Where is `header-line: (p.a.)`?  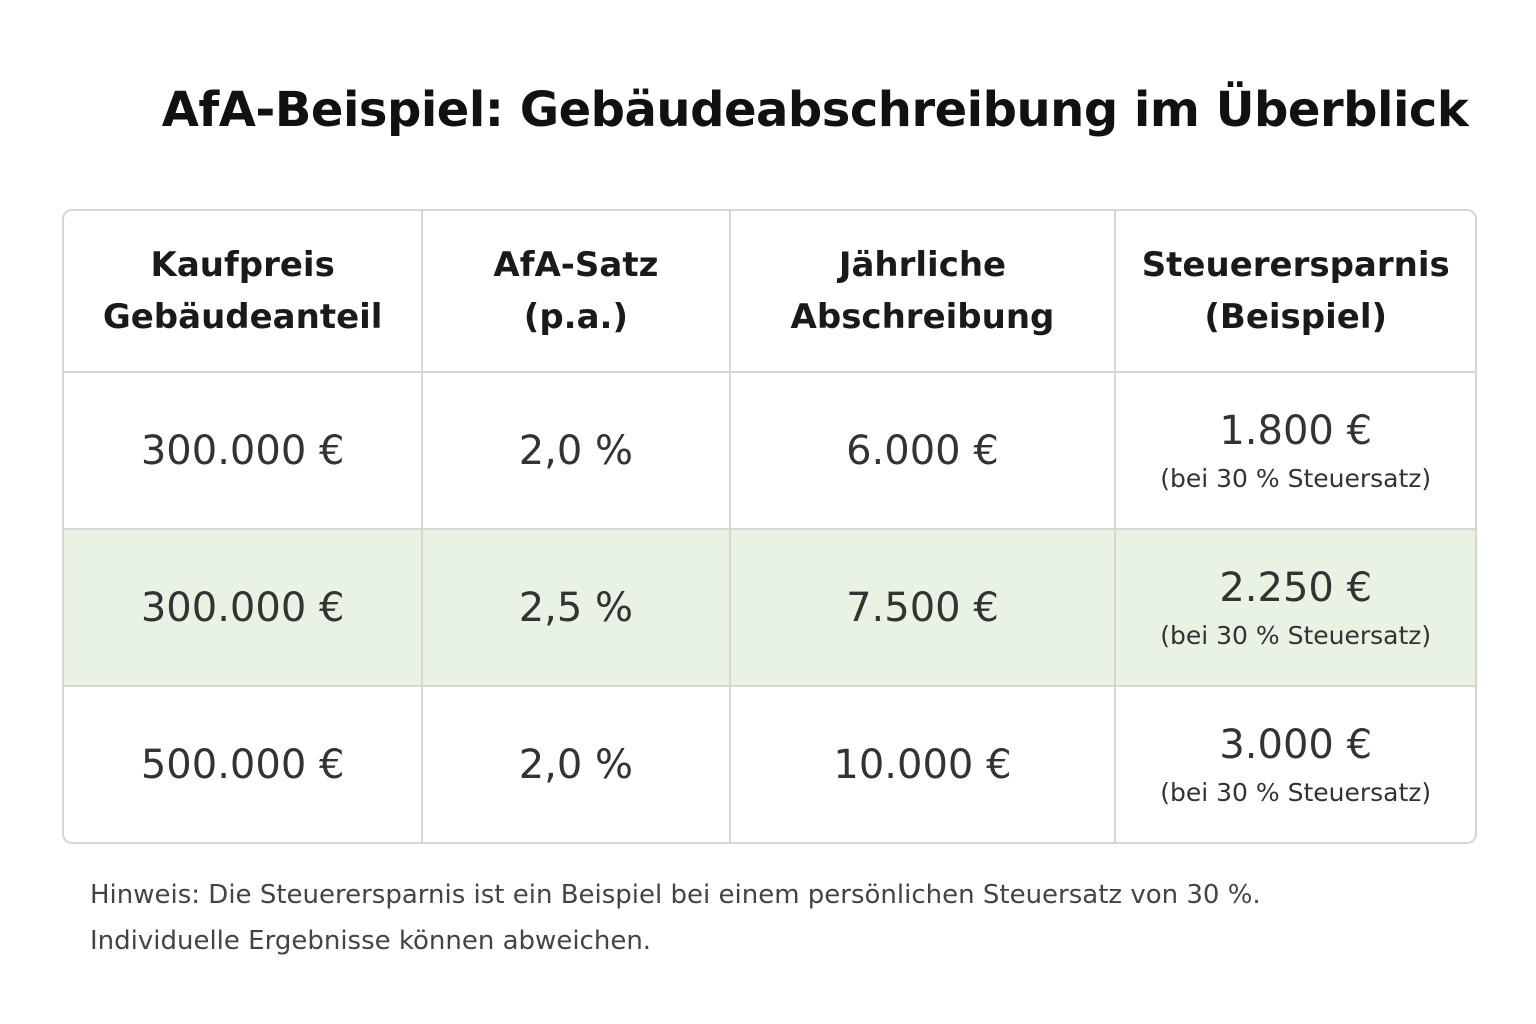 header-line: (p.a.) is located at coordinates (575, 317).